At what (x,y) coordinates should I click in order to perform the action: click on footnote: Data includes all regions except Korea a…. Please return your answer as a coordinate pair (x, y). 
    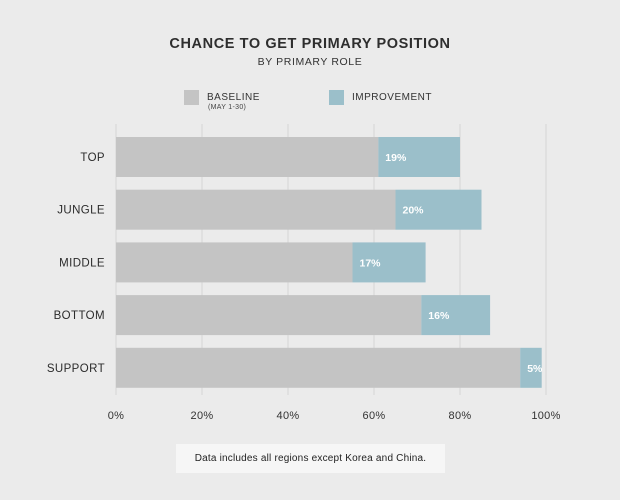
    Looking at the image, I should click on (310, 458).